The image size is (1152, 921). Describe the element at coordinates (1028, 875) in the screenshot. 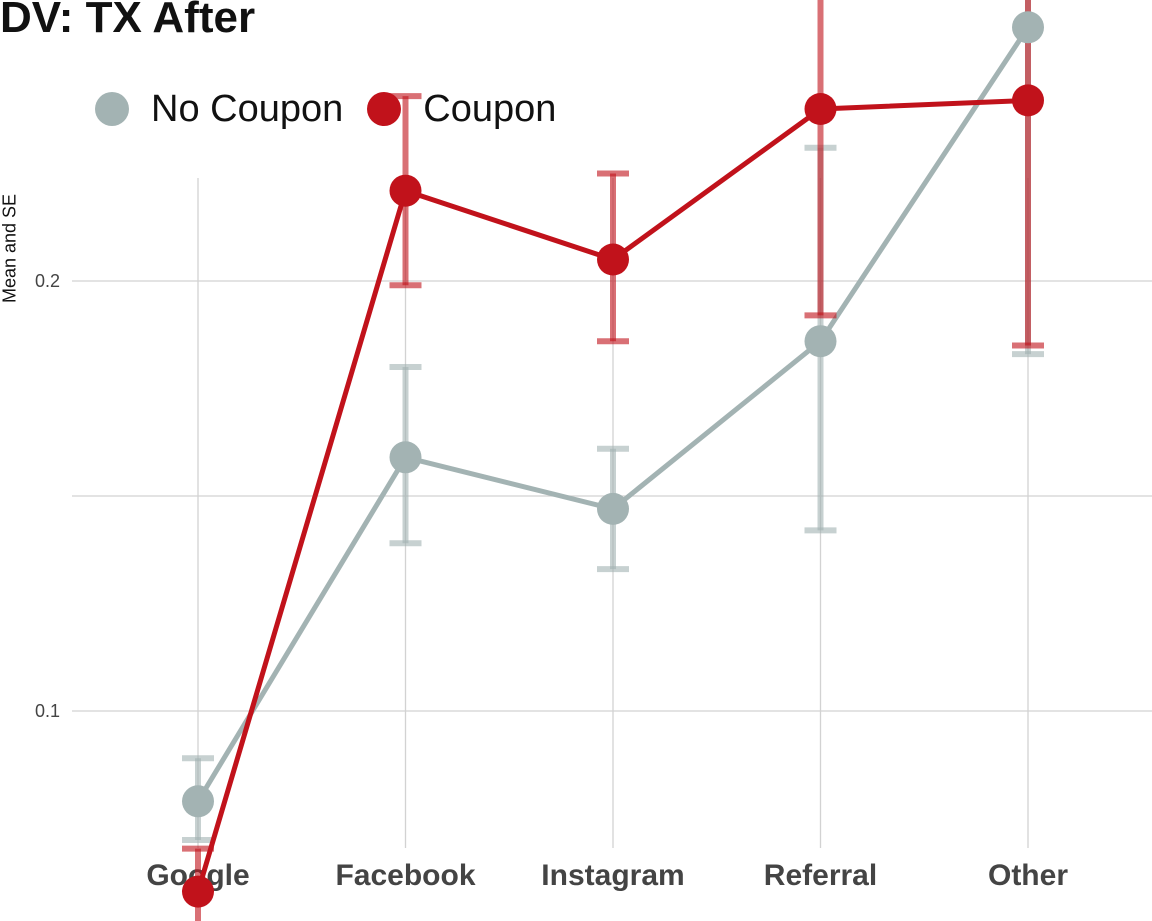

I see `x-tick-label: Other` at that location.